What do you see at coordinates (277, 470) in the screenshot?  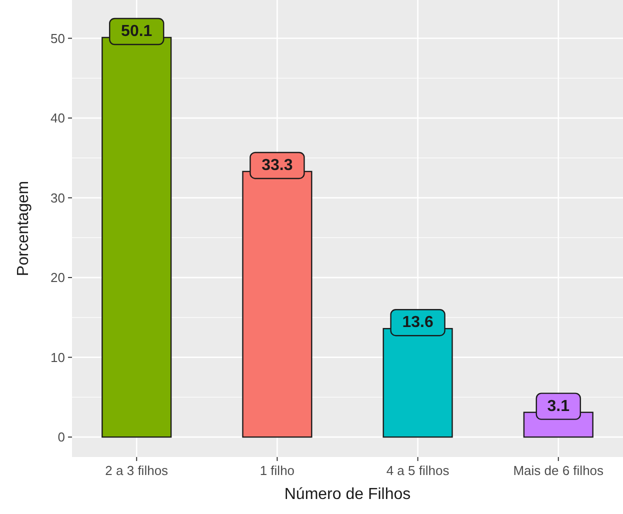 I see `x-tick-label: 1 filho` at bounding box center [277, 470].